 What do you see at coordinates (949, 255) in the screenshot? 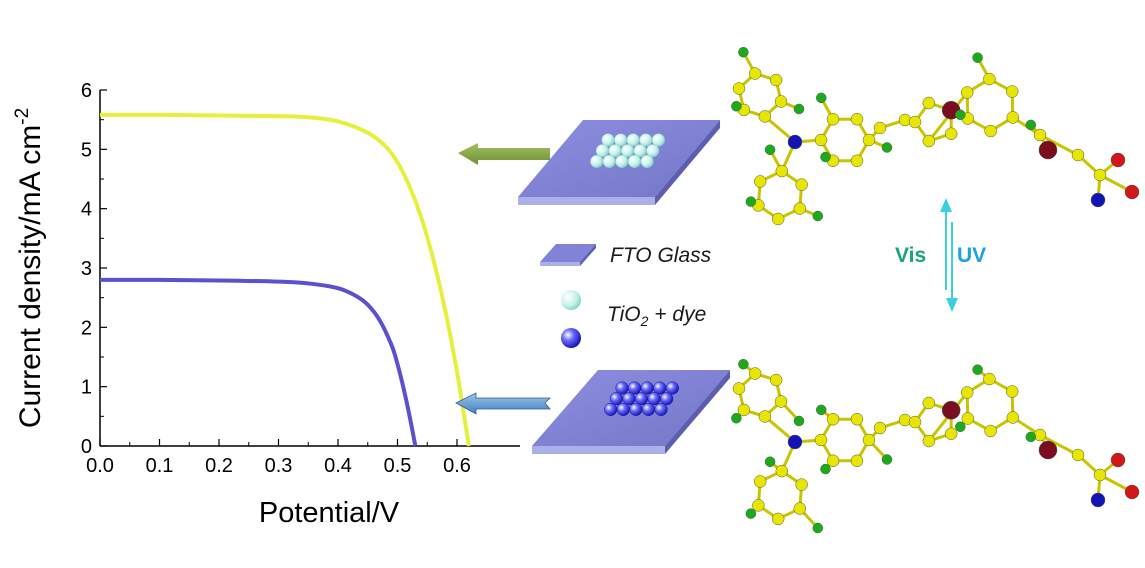
I see `vis-uv-arrows` at bounding box center [949, 255].